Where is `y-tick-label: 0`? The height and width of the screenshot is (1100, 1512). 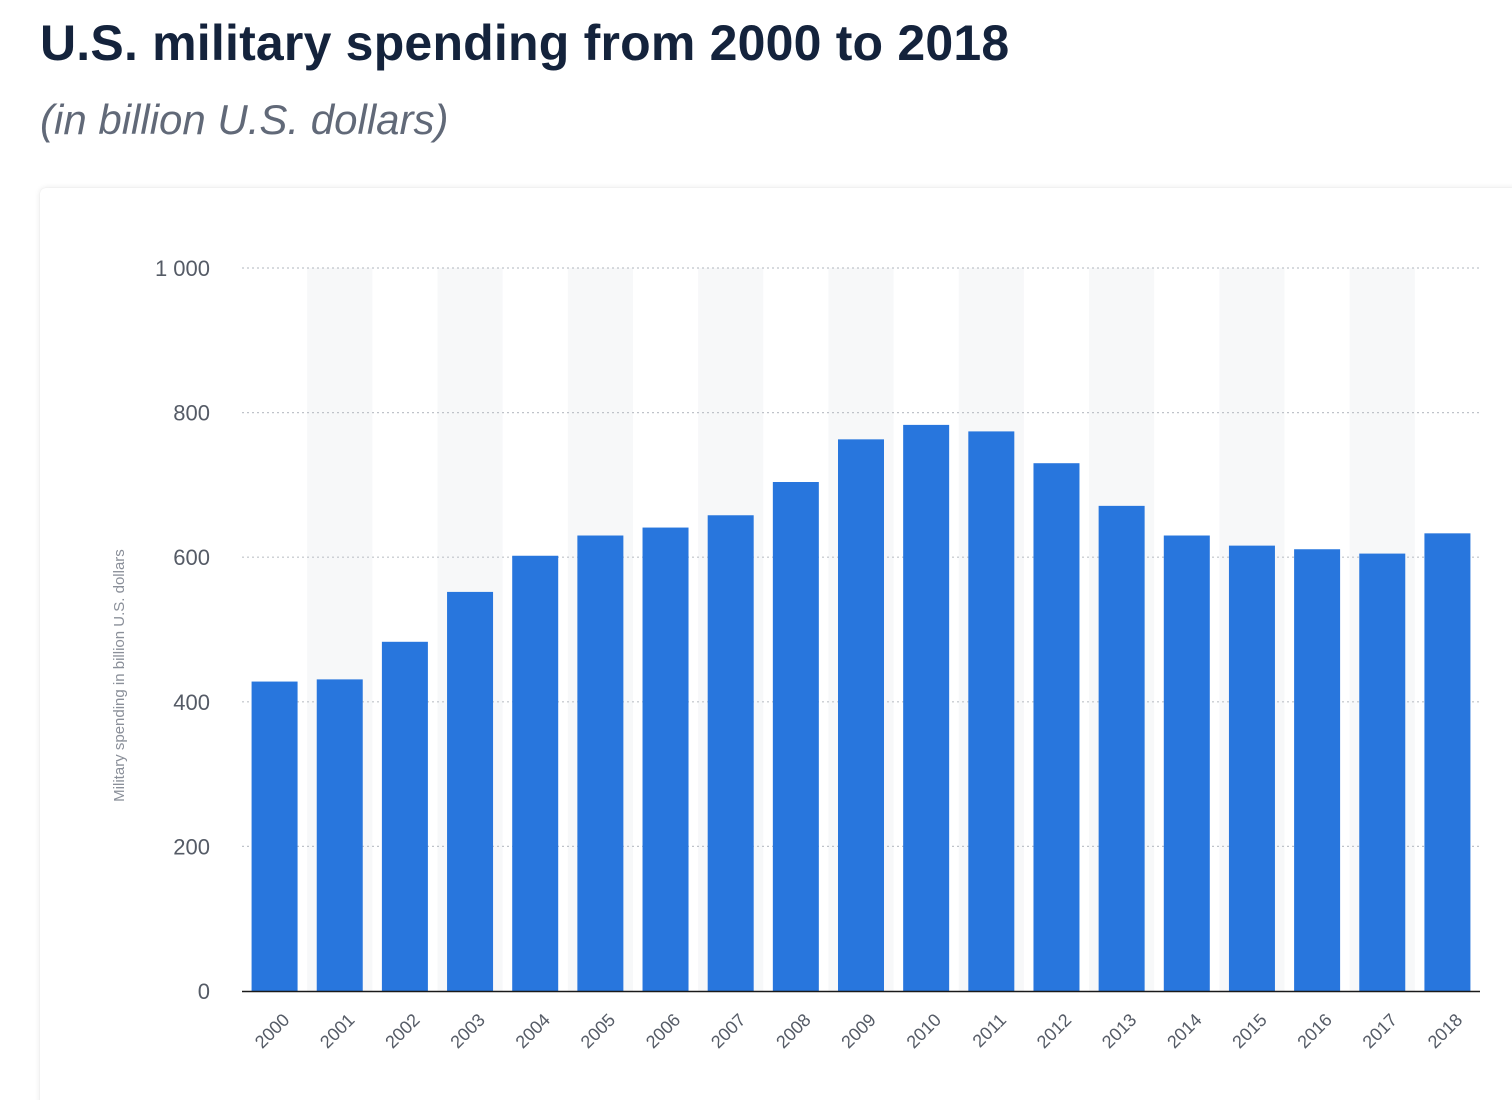 y-tick-label: 0 is located at coordinates (204, 991).